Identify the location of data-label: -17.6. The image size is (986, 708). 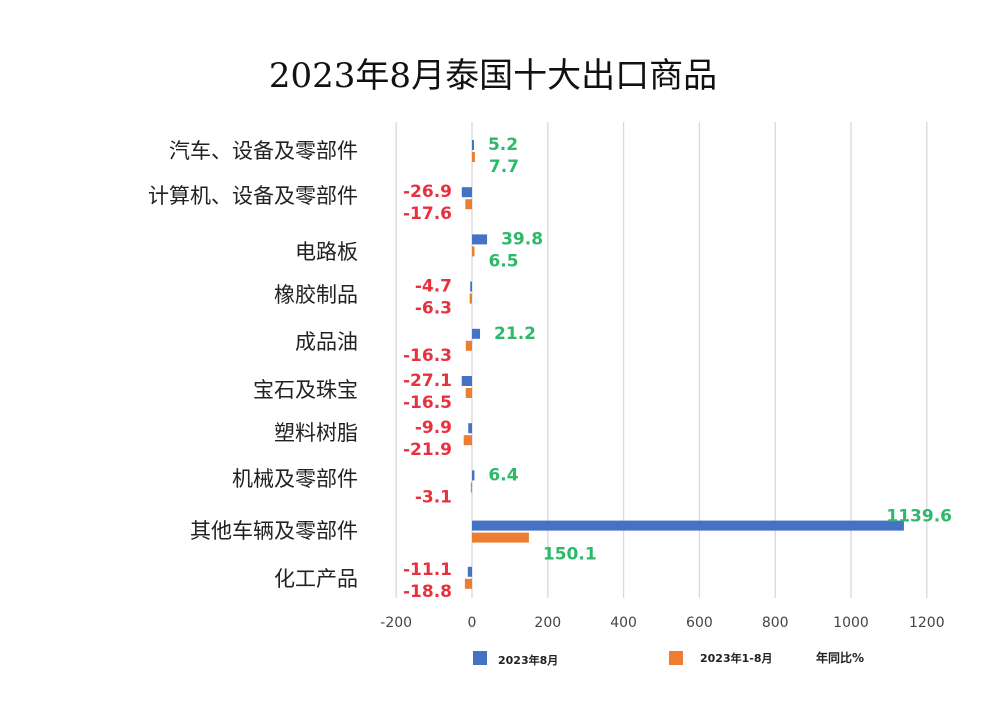
(427, 214).